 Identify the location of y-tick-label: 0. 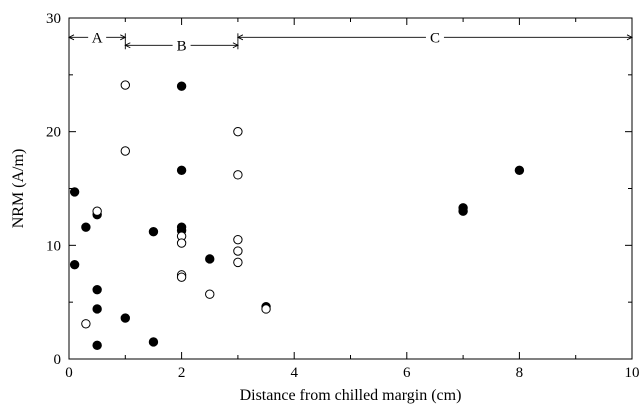
(58, 360).